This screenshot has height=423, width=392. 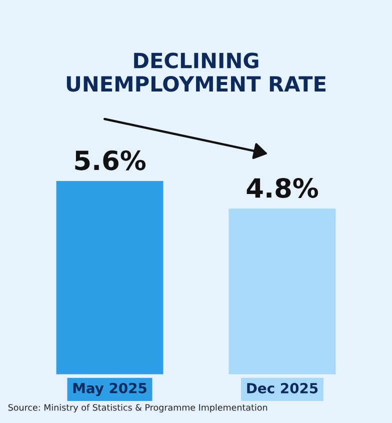 I want to click on data-label: 5.6%, so click(x=110, y=160).